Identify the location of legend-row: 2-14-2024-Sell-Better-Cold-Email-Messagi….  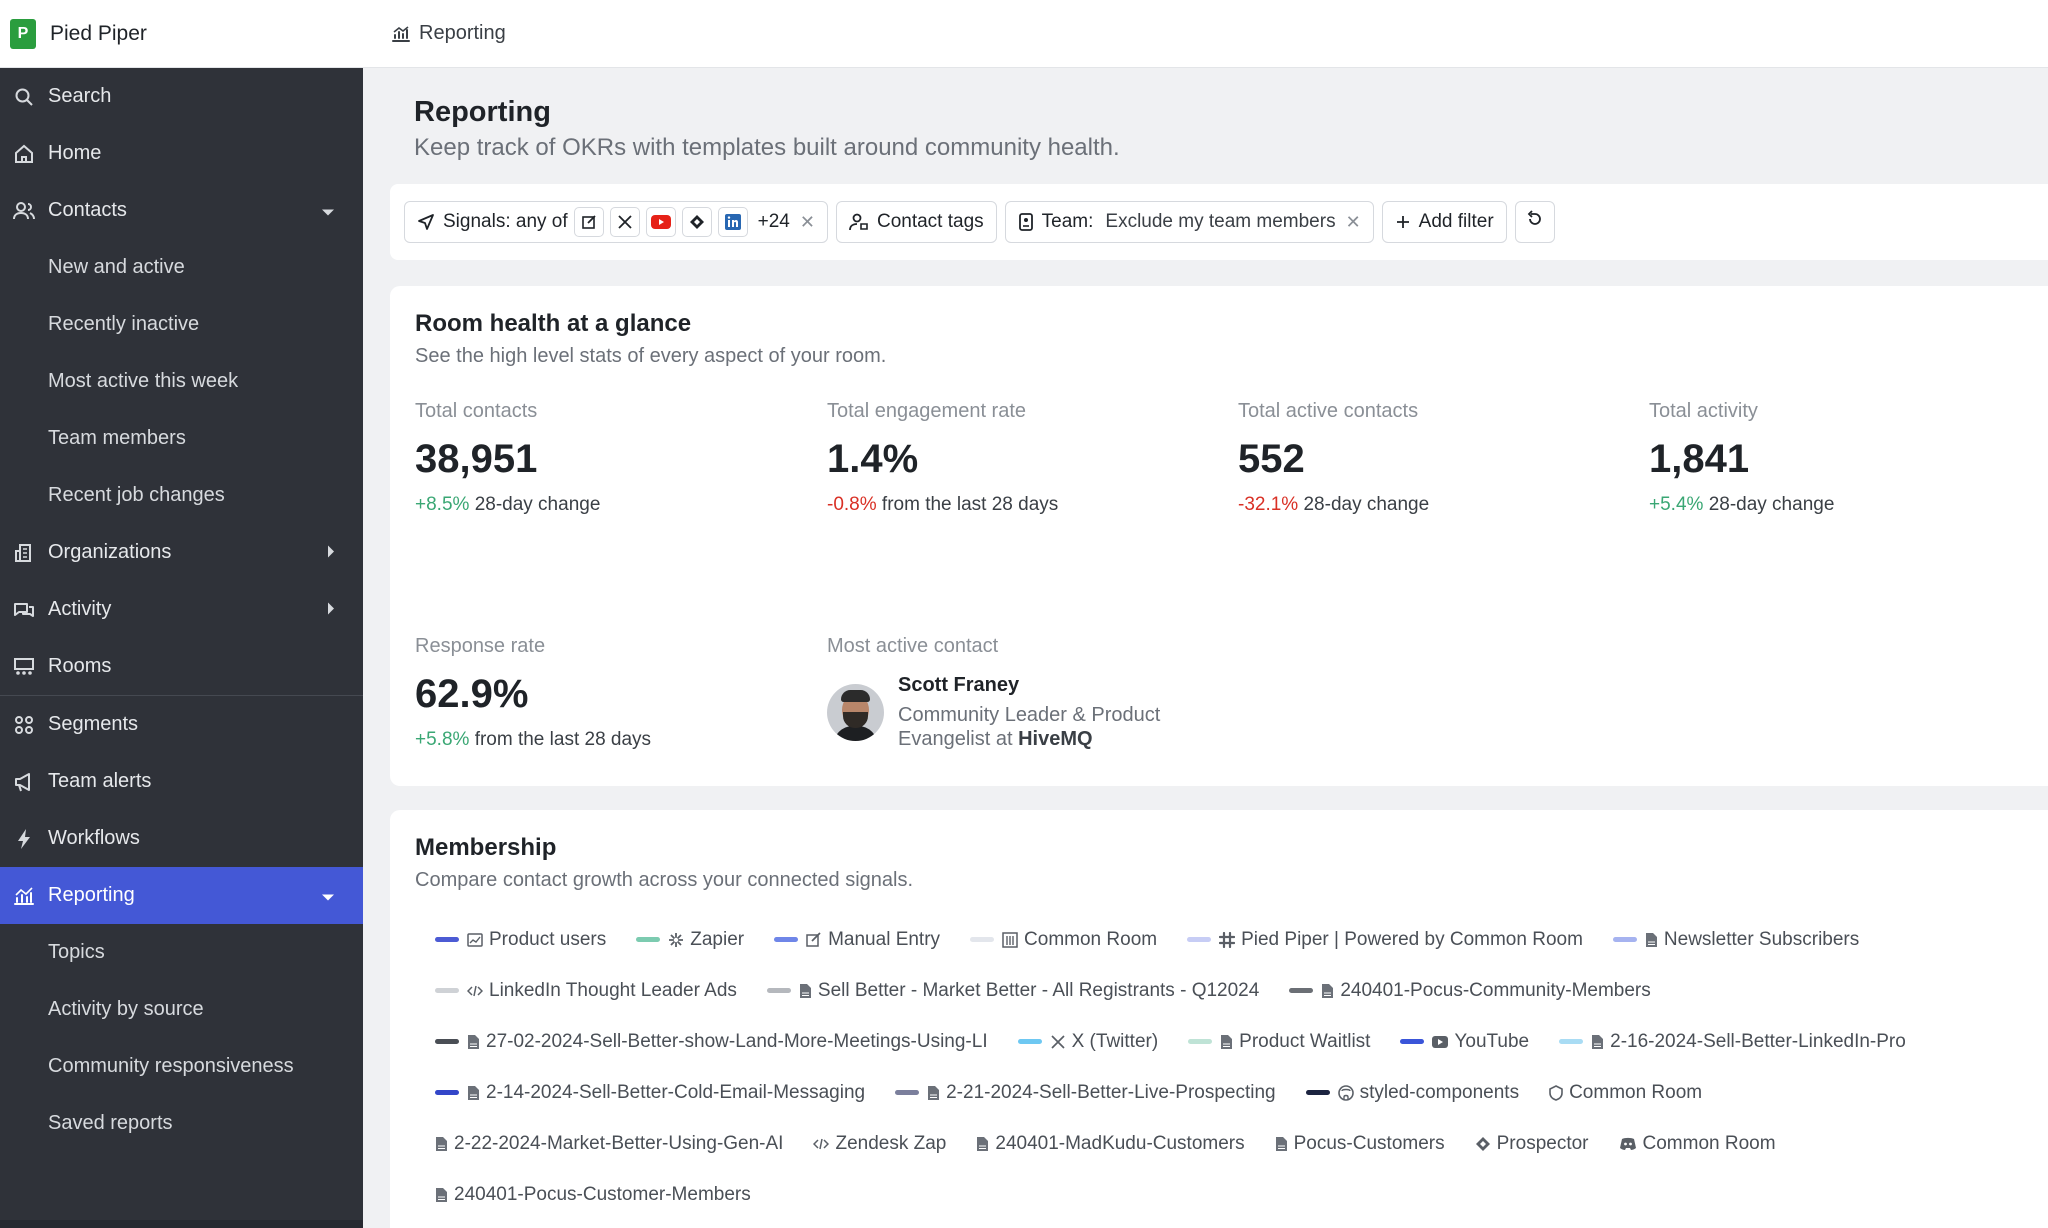
(1241, 1092).